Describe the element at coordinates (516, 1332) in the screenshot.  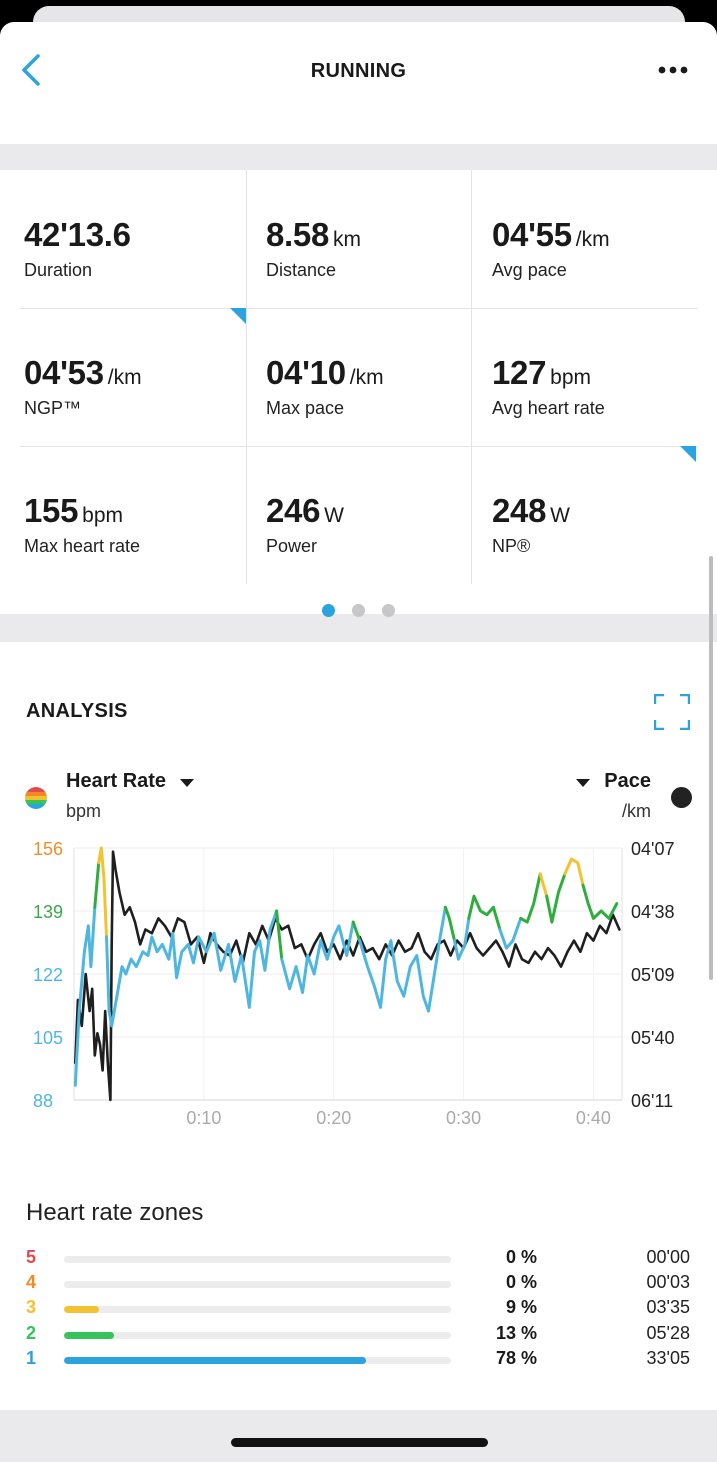
I see `zone-percent: 13 %` at that location.